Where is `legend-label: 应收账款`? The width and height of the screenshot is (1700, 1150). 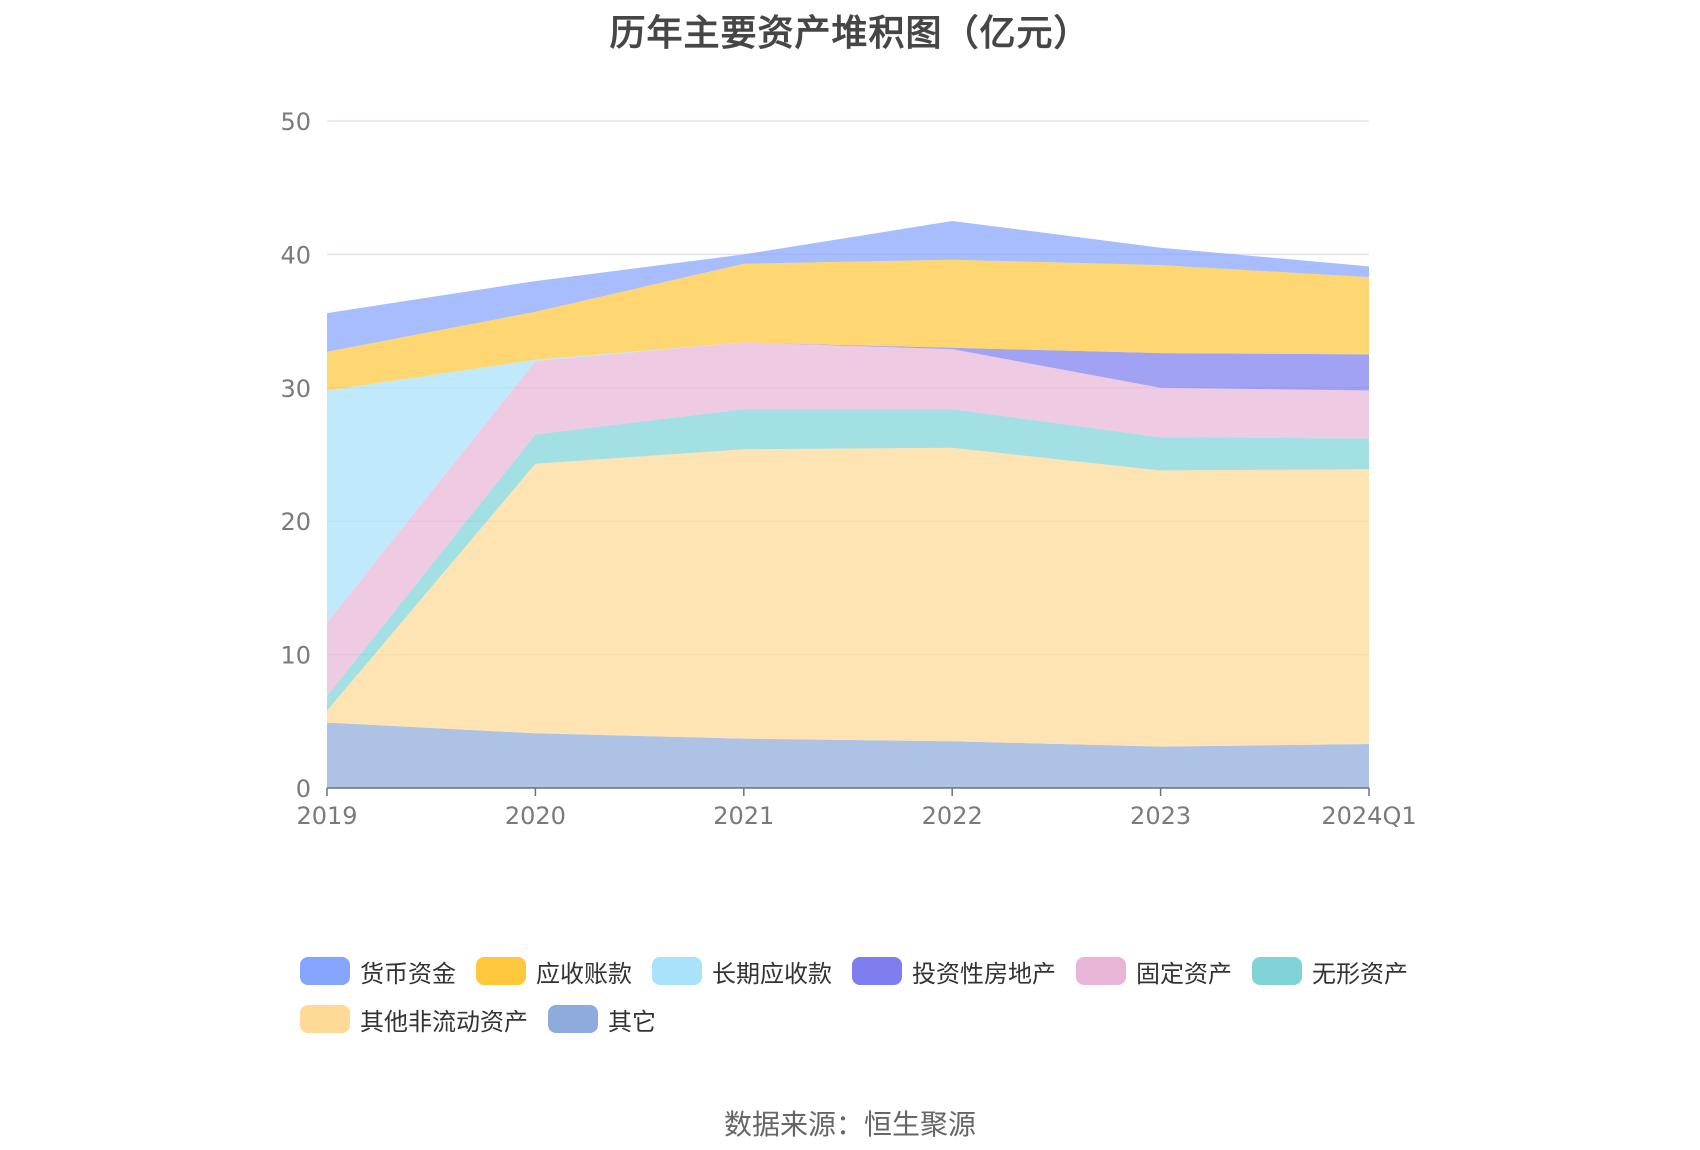
legend-label: 应收账款 is located at coordinates (584, 973).